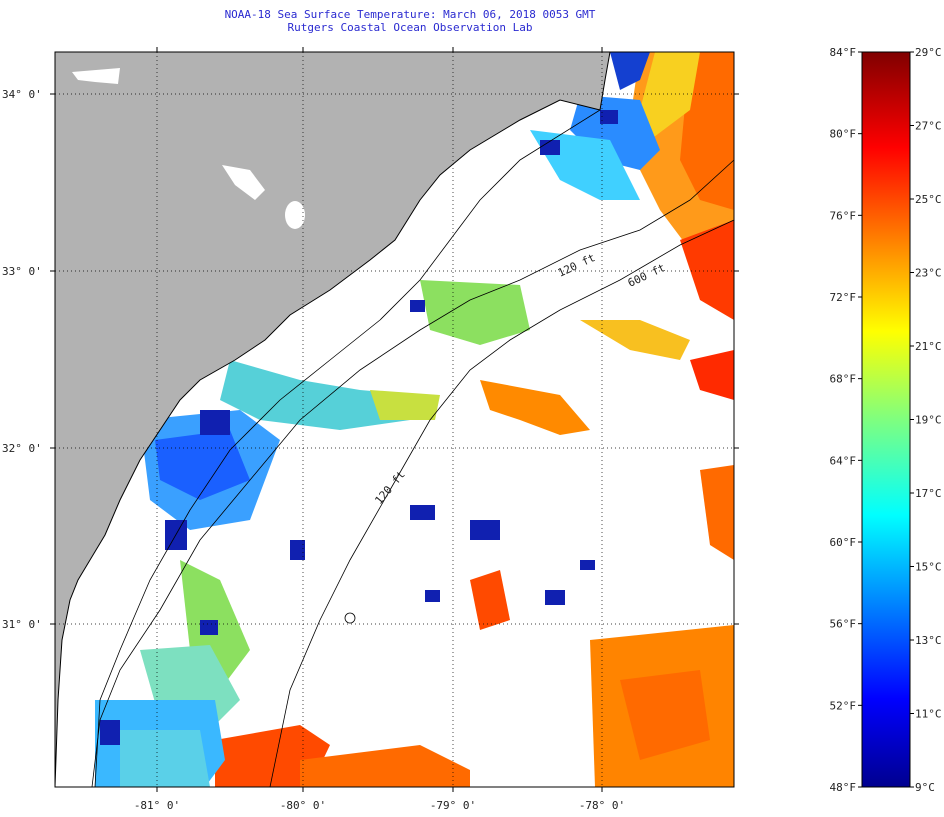 The height and width of the screenshot is (817, 944). What do you see at coordinates (928, 714) in the screenshot?
I see `c-label: 11°C` at bounding box center [928, 714].